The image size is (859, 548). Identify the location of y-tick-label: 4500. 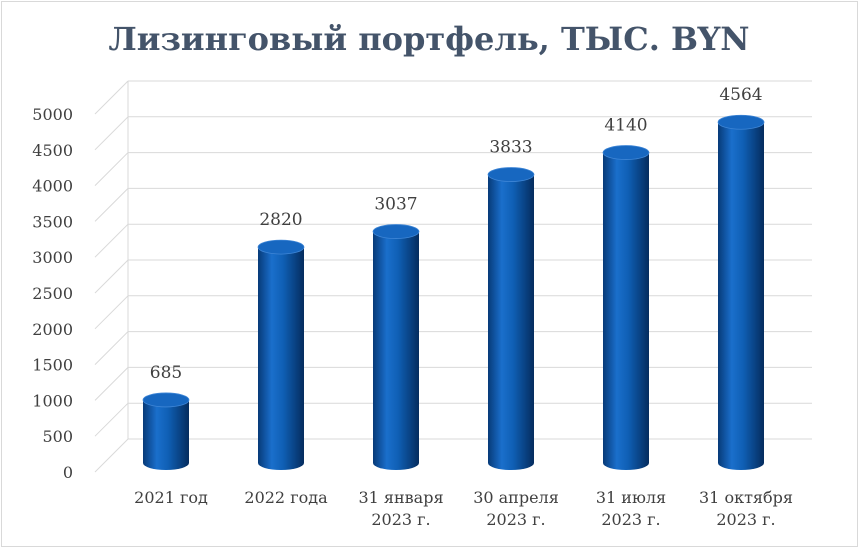
(52, 150).